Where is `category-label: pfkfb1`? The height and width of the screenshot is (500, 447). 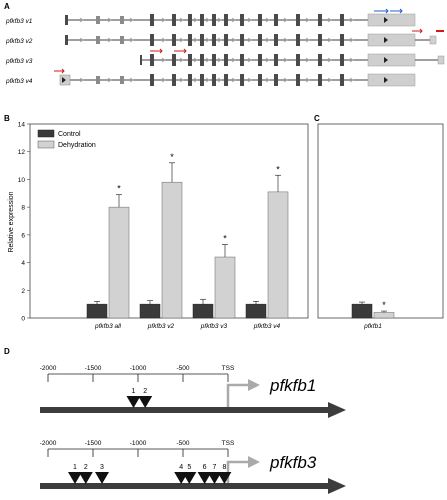 category-label: pfkfb1 is located at coordinates (372, 326).